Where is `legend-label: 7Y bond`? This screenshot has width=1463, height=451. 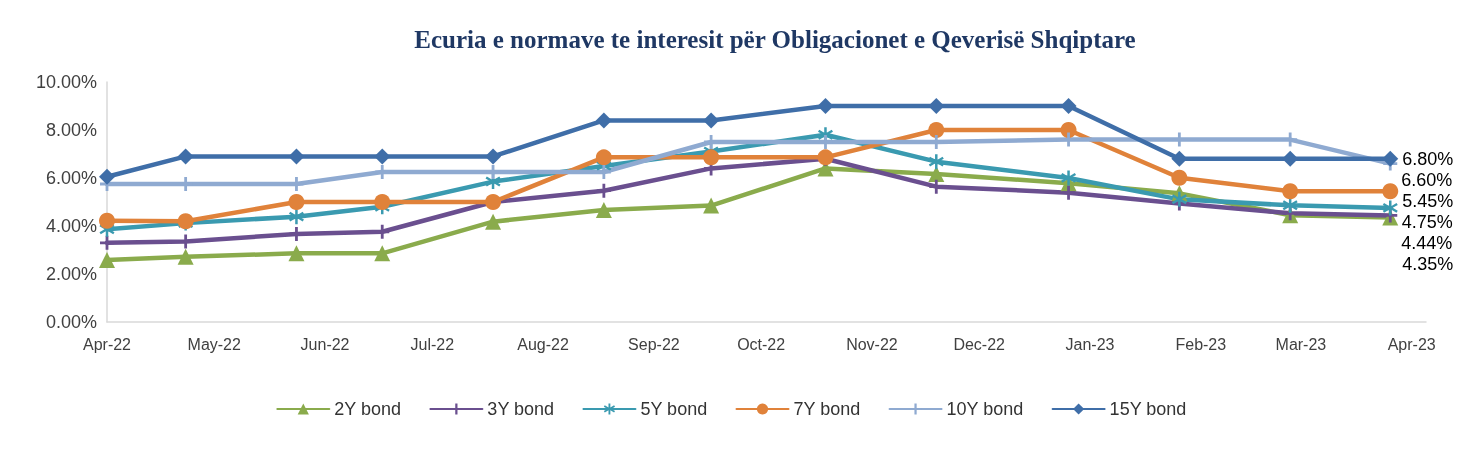 legend-label: 7Y bond is located at coordinates (827, 409).